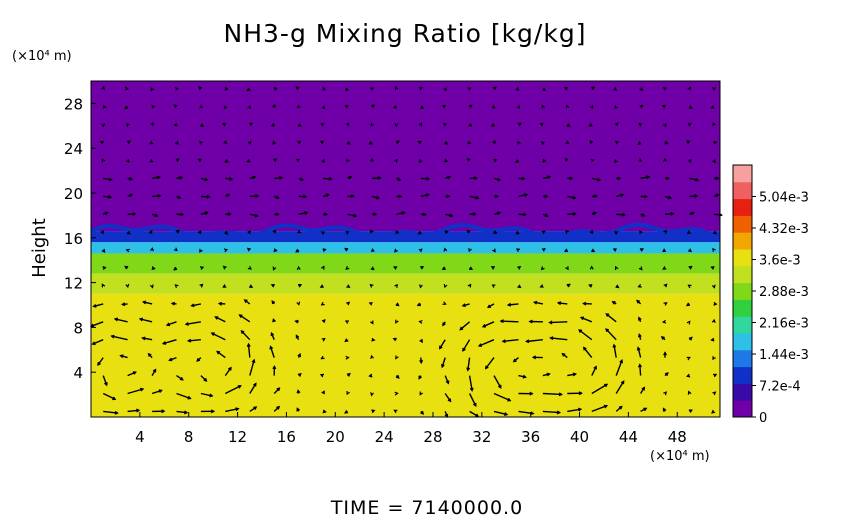  Describe the element at coordinates (677, 437) in the screenshot. I see `x-tick-label: 48` at that location.